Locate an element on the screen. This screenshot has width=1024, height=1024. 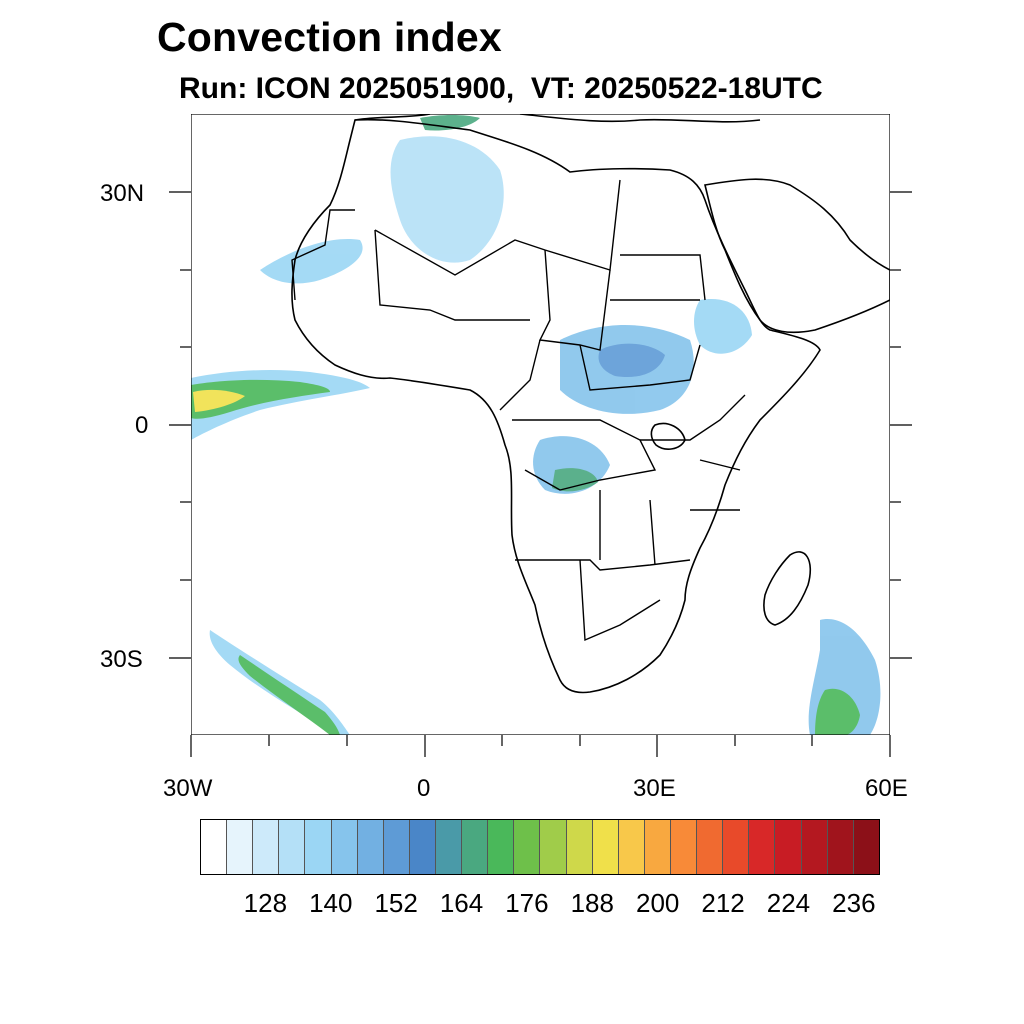
field-sahara-west is located at coordinates (311, 261).